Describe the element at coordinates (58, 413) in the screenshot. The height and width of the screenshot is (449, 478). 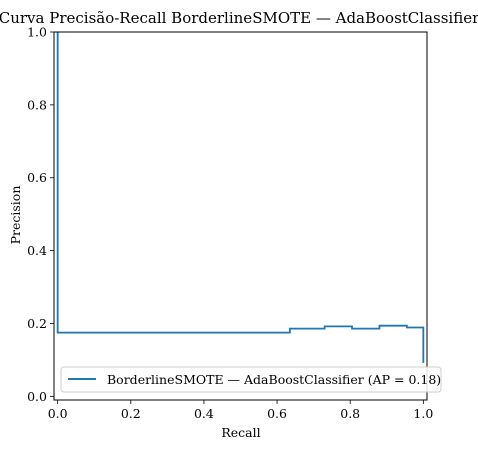
I see `x-tick-label: 0.0` at that location.